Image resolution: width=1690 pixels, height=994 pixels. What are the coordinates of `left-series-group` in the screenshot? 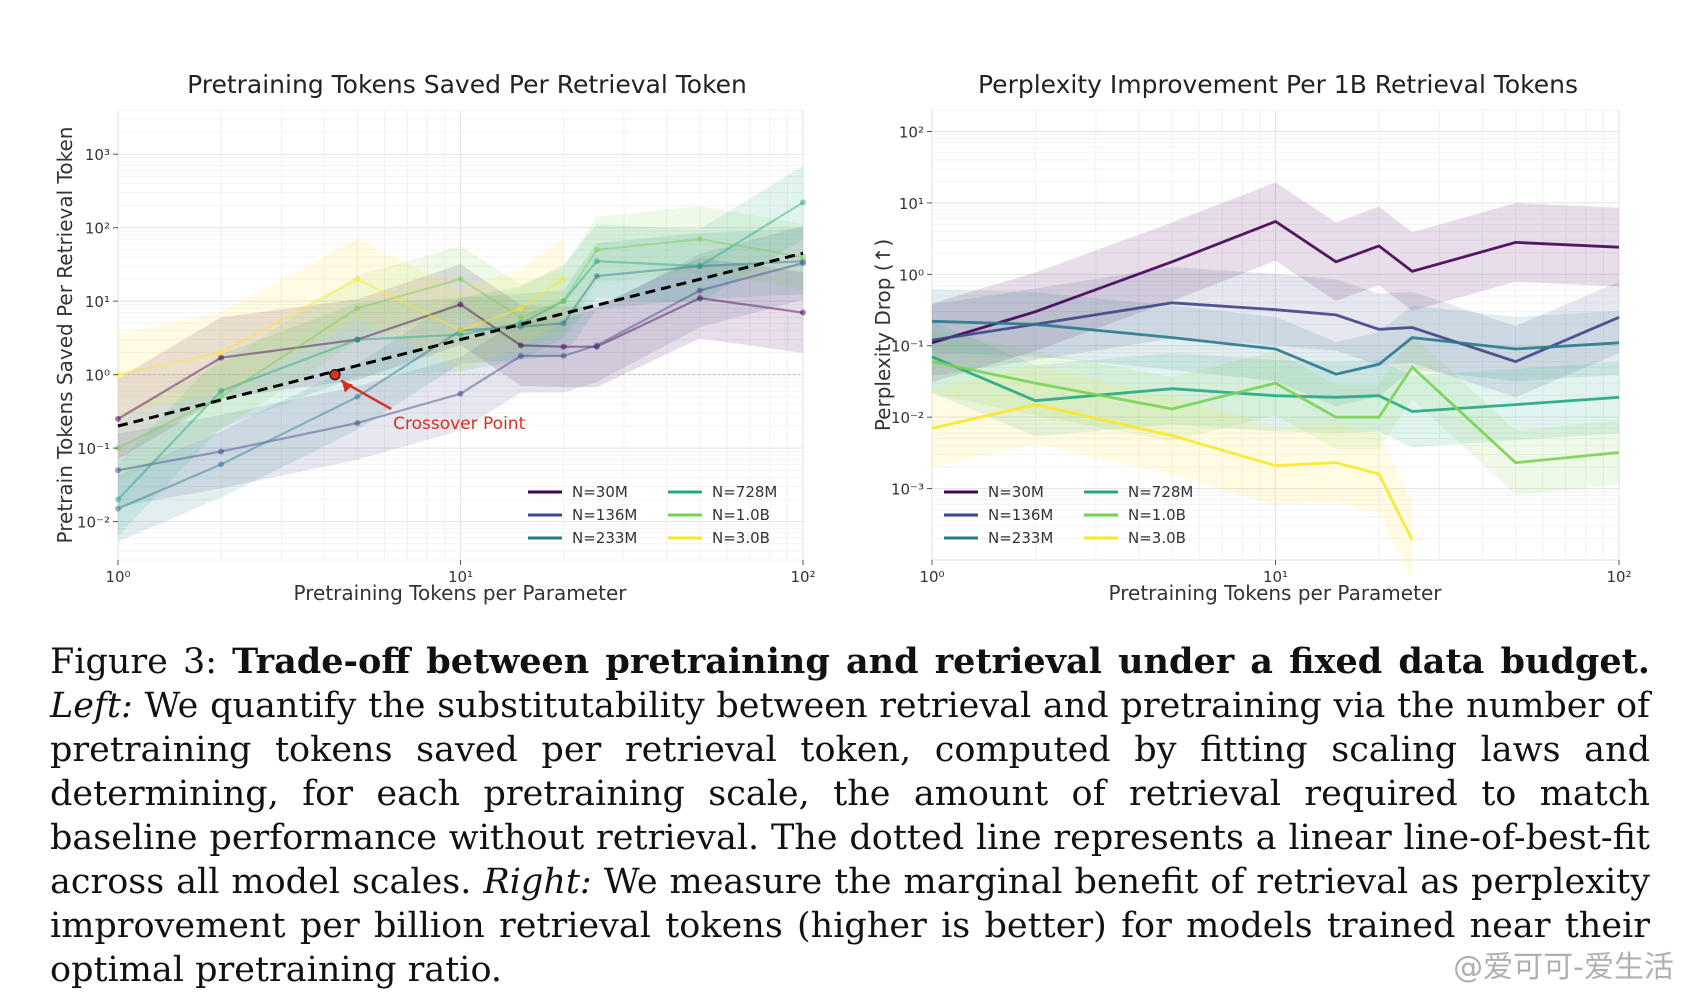 It's located at (460, 355).